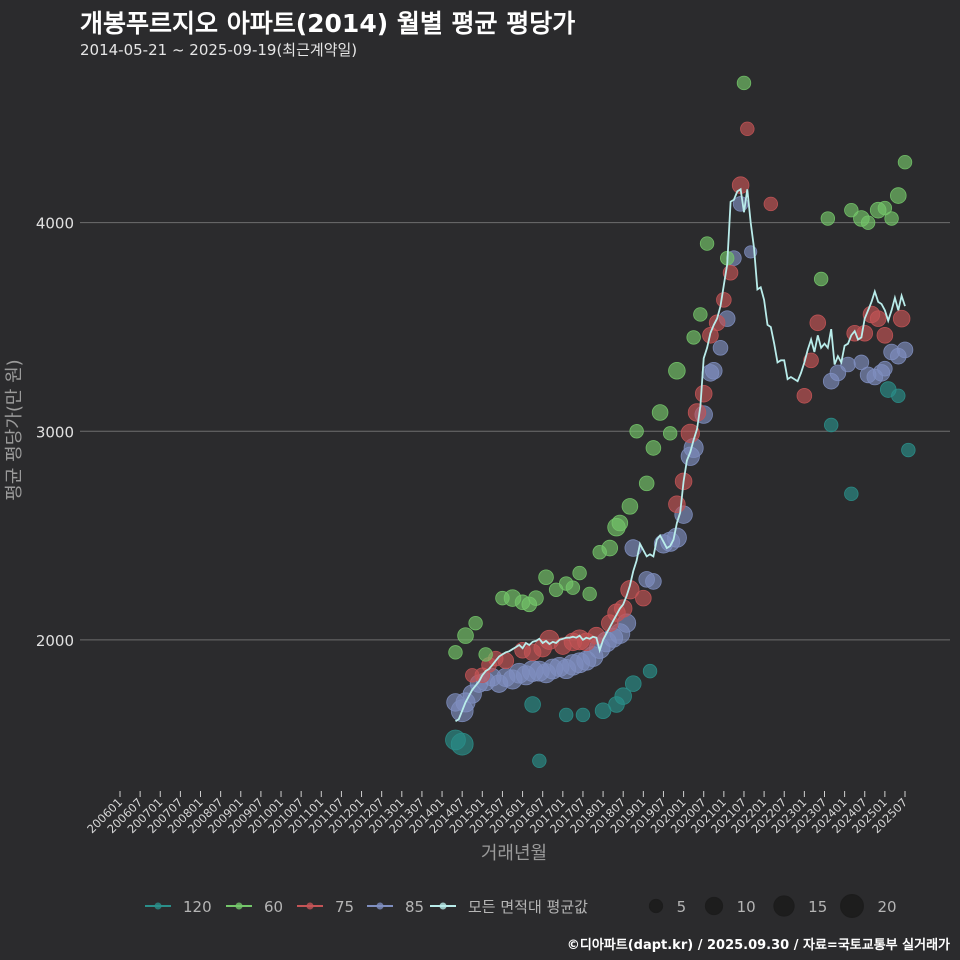 Image resolution: width=960 pixels, height=960 pixels. What do you see at coordinates (528, 907) in the screenshot?
I see `legend-label: 모든 면적대 평균값` at bounding box center [528, 907].